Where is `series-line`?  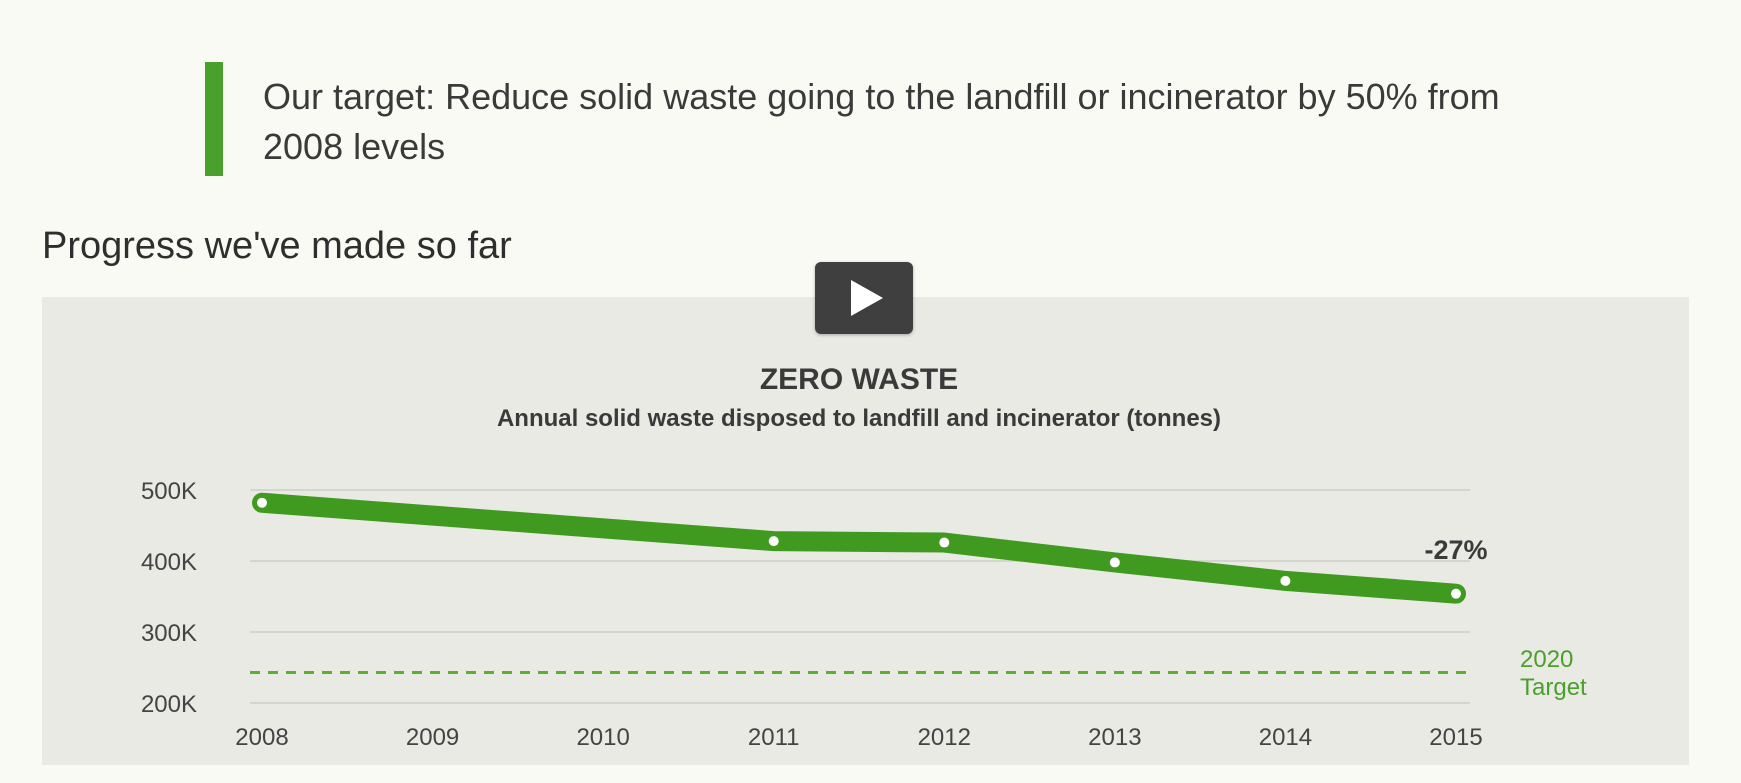 series-line is located at coordinates (859, 548).